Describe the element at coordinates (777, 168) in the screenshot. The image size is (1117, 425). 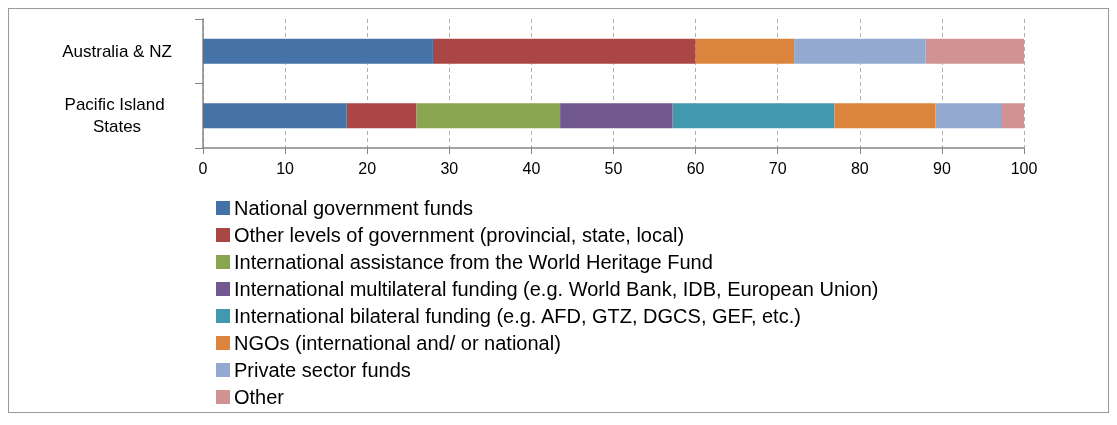
I see `x-tick-label: 70` at that location.